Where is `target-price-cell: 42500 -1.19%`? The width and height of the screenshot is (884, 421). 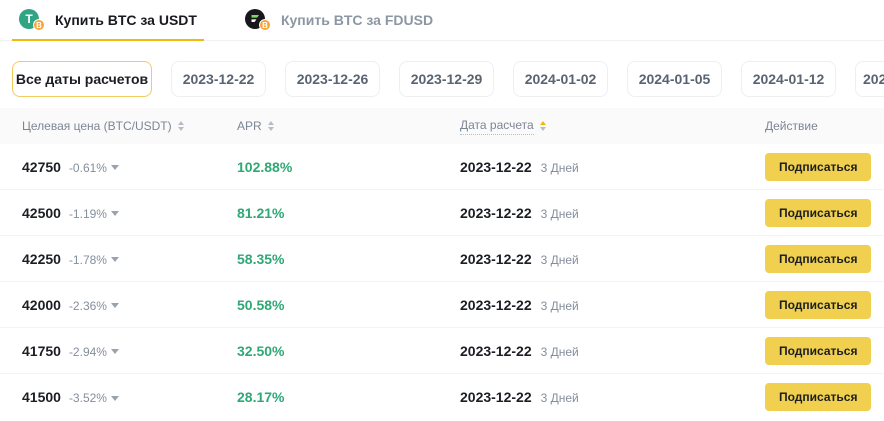 target-price-cell: 42500 -1.19% is located at coordinates (129, 213).